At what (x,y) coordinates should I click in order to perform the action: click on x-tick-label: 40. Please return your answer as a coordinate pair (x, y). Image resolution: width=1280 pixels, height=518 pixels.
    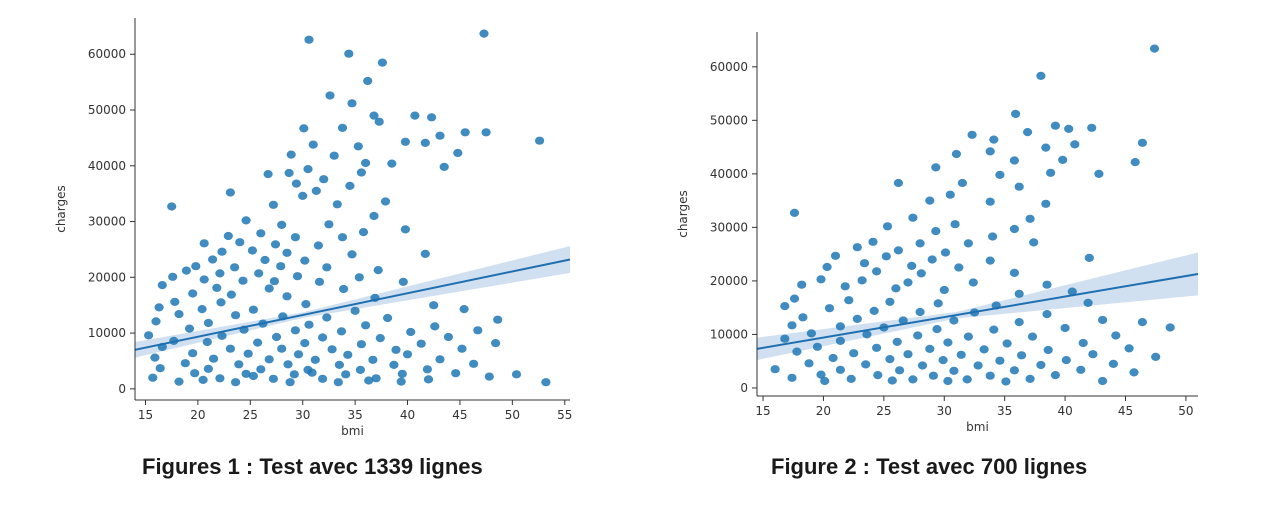
    Looking at the image, I should click on (407, 415).